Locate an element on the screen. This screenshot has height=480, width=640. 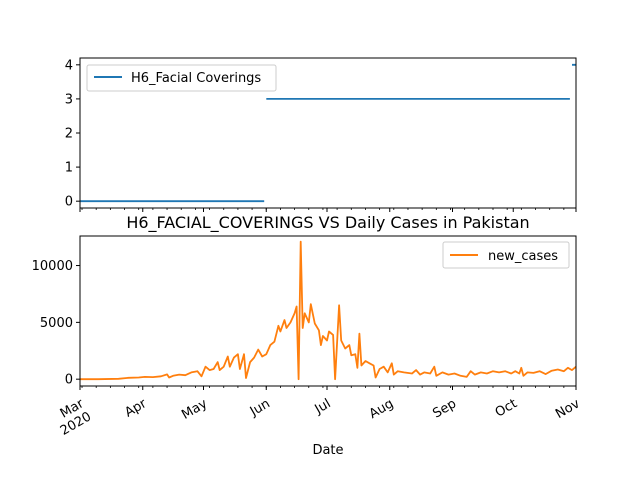
daily-cases-legend-box is located at coordinates (506, 255).